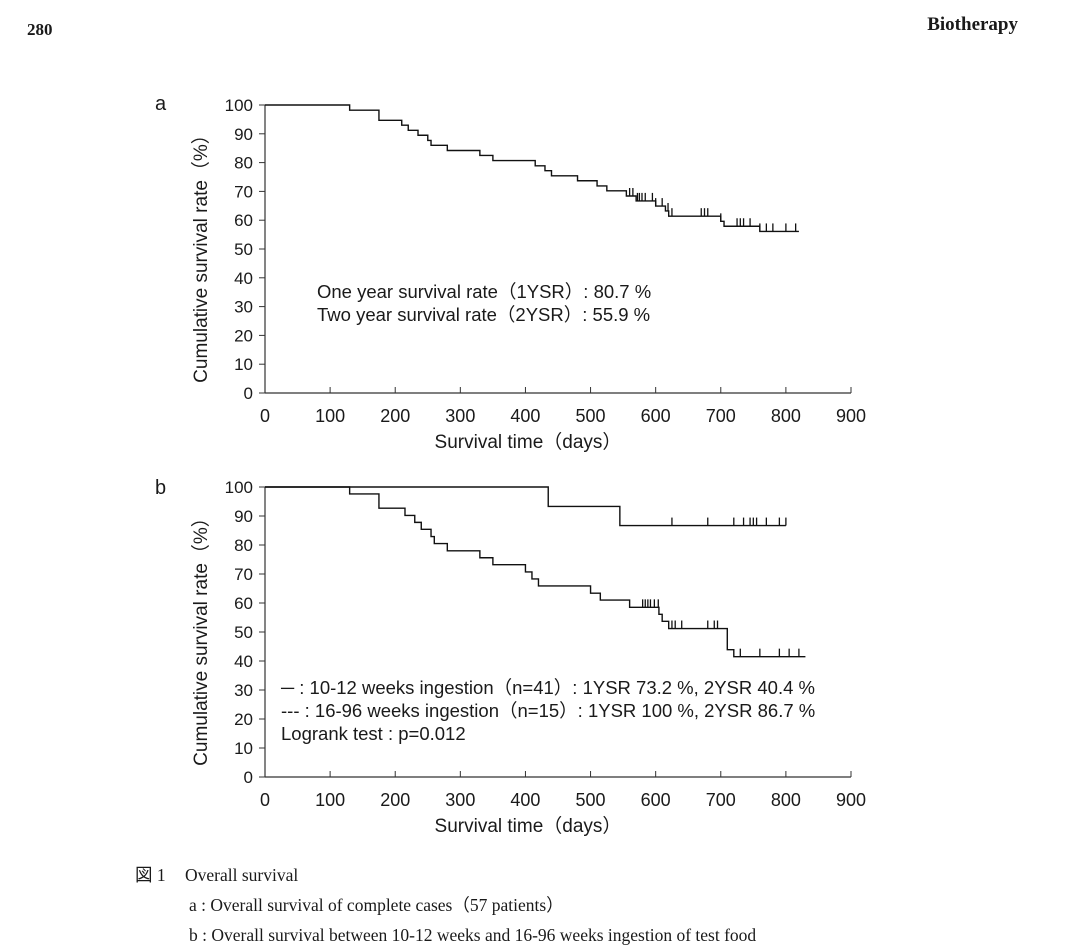 The image size is (1080, 950). What do you see at coordinates (160, 488) in the screenshot?
I see `panel-label: b` at bounding box center [160, 488].